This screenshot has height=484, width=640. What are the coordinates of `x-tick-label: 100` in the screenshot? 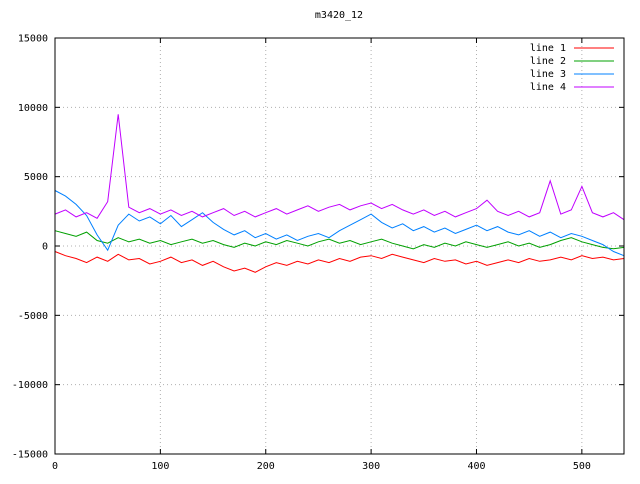 It's located at (160, 466).